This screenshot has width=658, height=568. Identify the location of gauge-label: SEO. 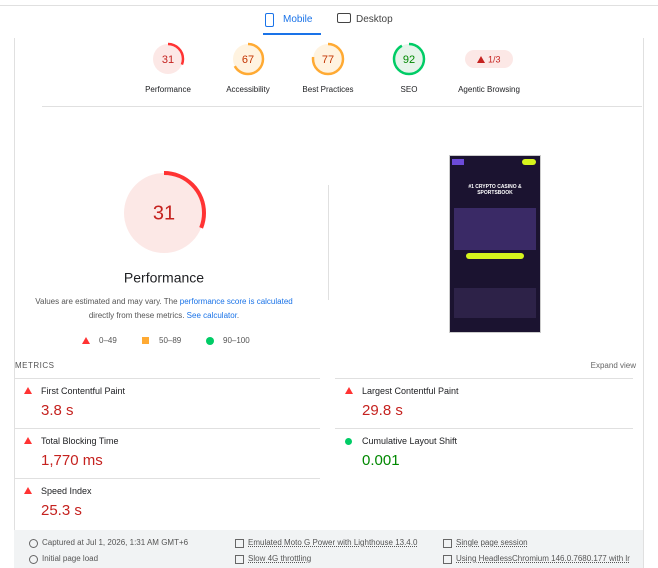
(409, 89).